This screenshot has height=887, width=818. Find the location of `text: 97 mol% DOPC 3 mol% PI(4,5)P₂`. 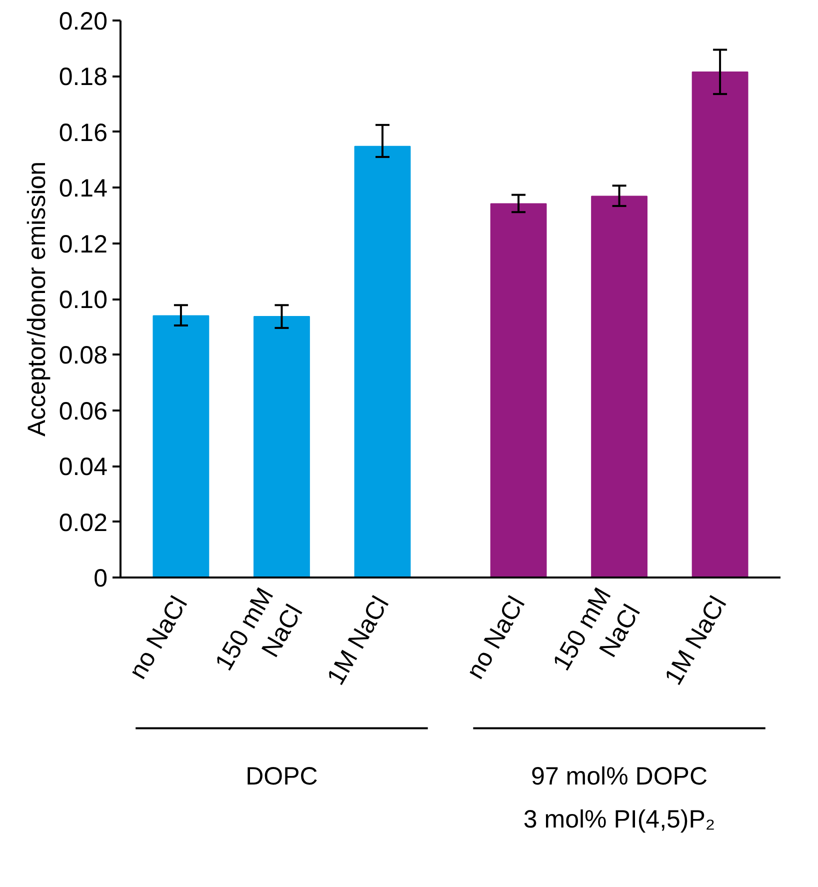

text: 97 mol% DOPC 3 mol% PI(4,5)P₂ is located at coordinates (619, 798).